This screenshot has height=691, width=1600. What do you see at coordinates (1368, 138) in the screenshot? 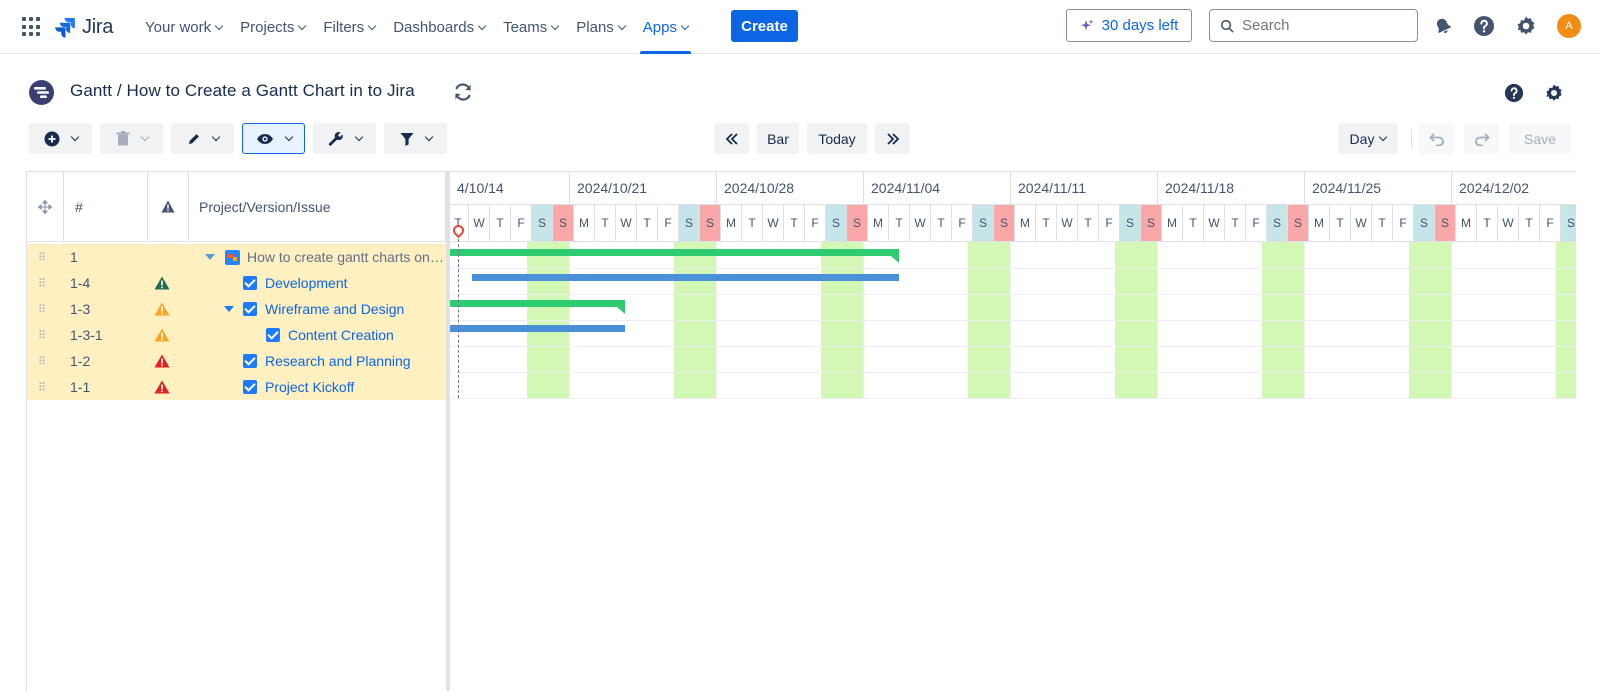
I see `scale-select: Day` at bounding box center [1368, 138].